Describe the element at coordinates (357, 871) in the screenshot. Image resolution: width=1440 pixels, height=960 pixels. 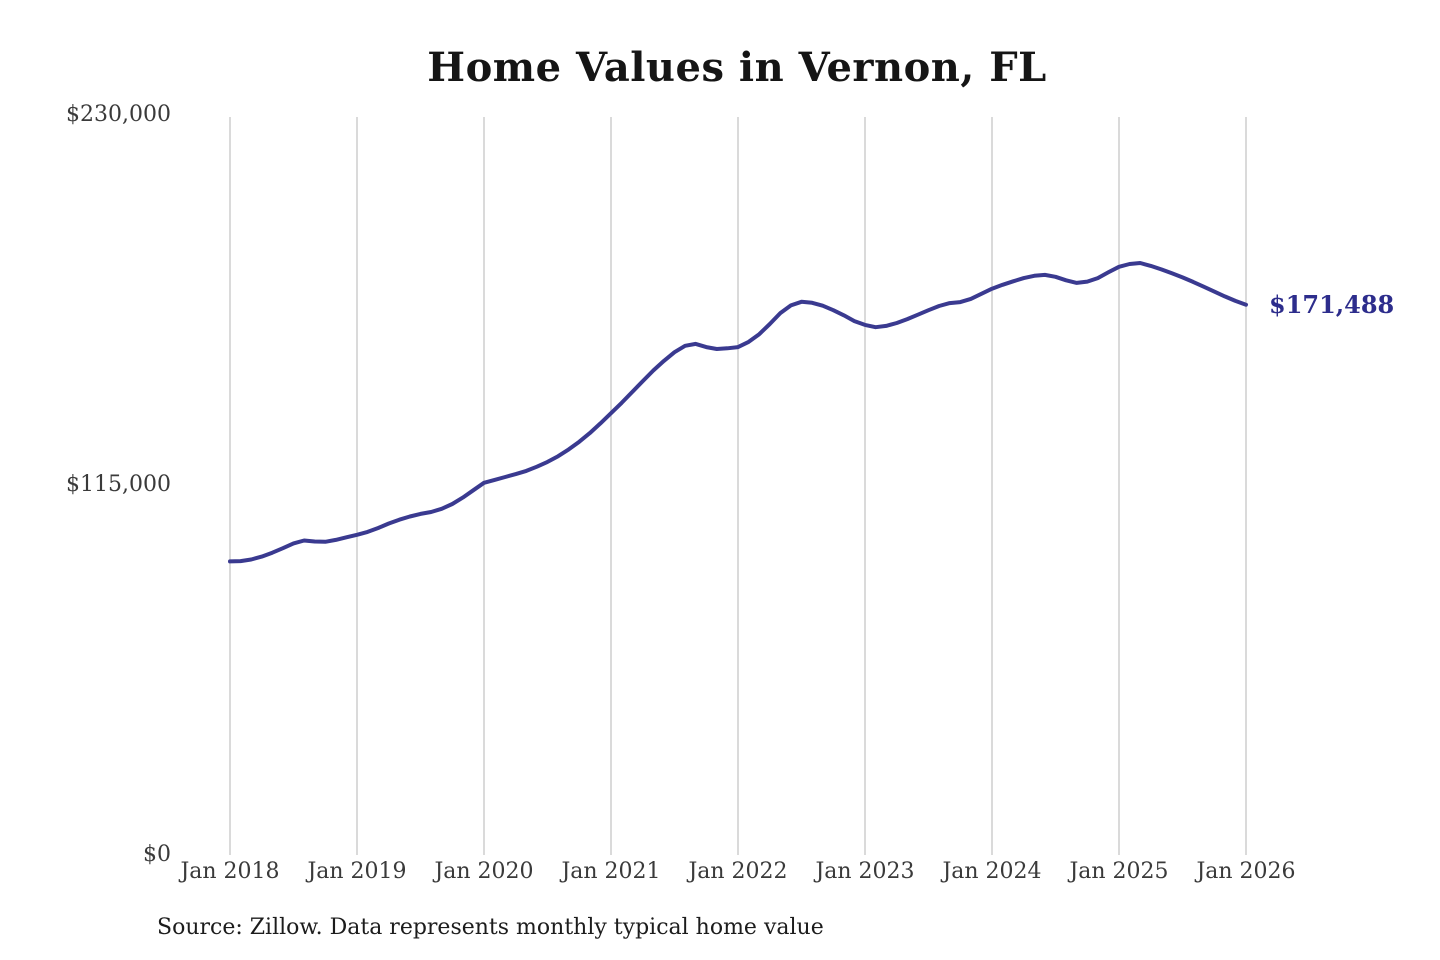
I see `x-tick-label: Jan 2019` at that location.